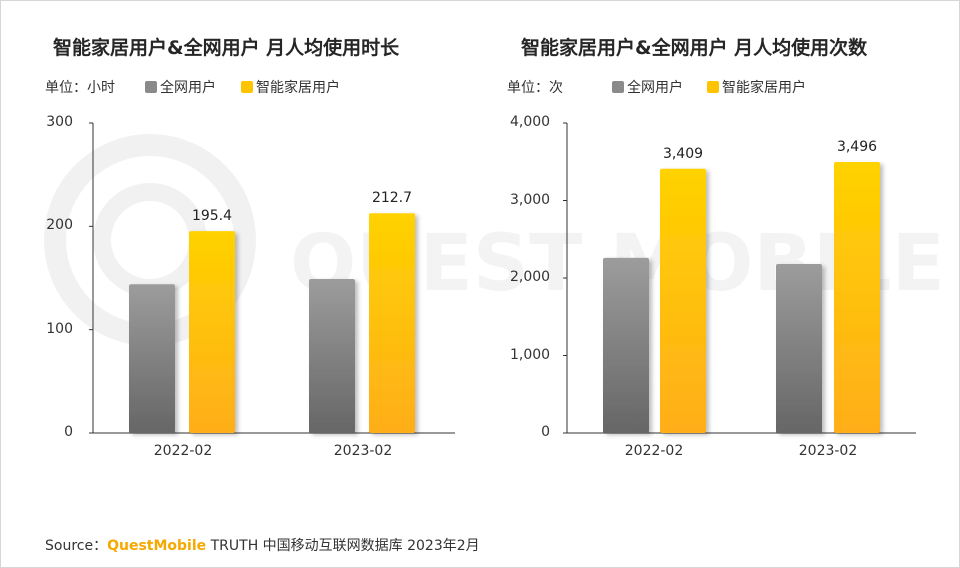  What do you see at coordinates (545, 432) in the screenshot?
I see `chart-2-y-tick-label: 0` at bounding box center [545, 432].